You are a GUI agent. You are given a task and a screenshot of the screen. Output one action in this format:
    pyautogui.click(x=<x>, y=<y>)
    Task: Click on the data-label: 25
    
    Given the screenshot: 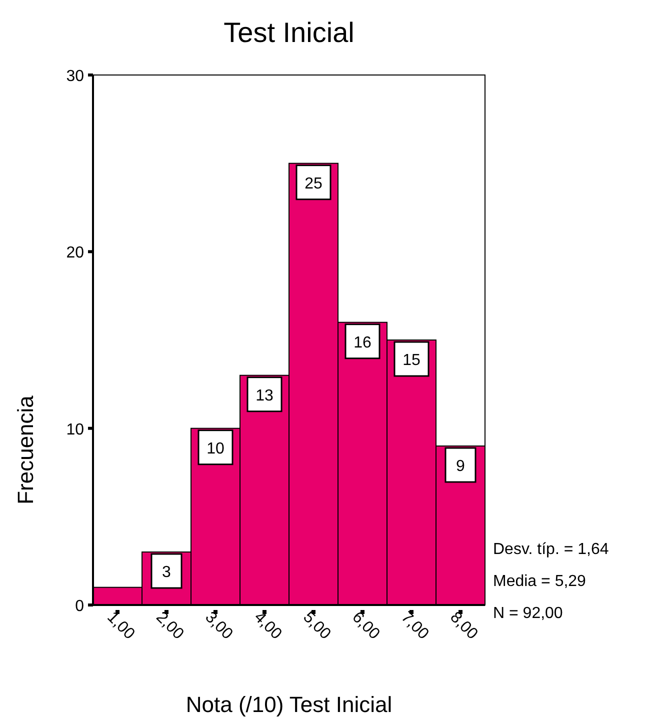 What is the action you would take?
    pyautogui.click(x=313, y=183)
    